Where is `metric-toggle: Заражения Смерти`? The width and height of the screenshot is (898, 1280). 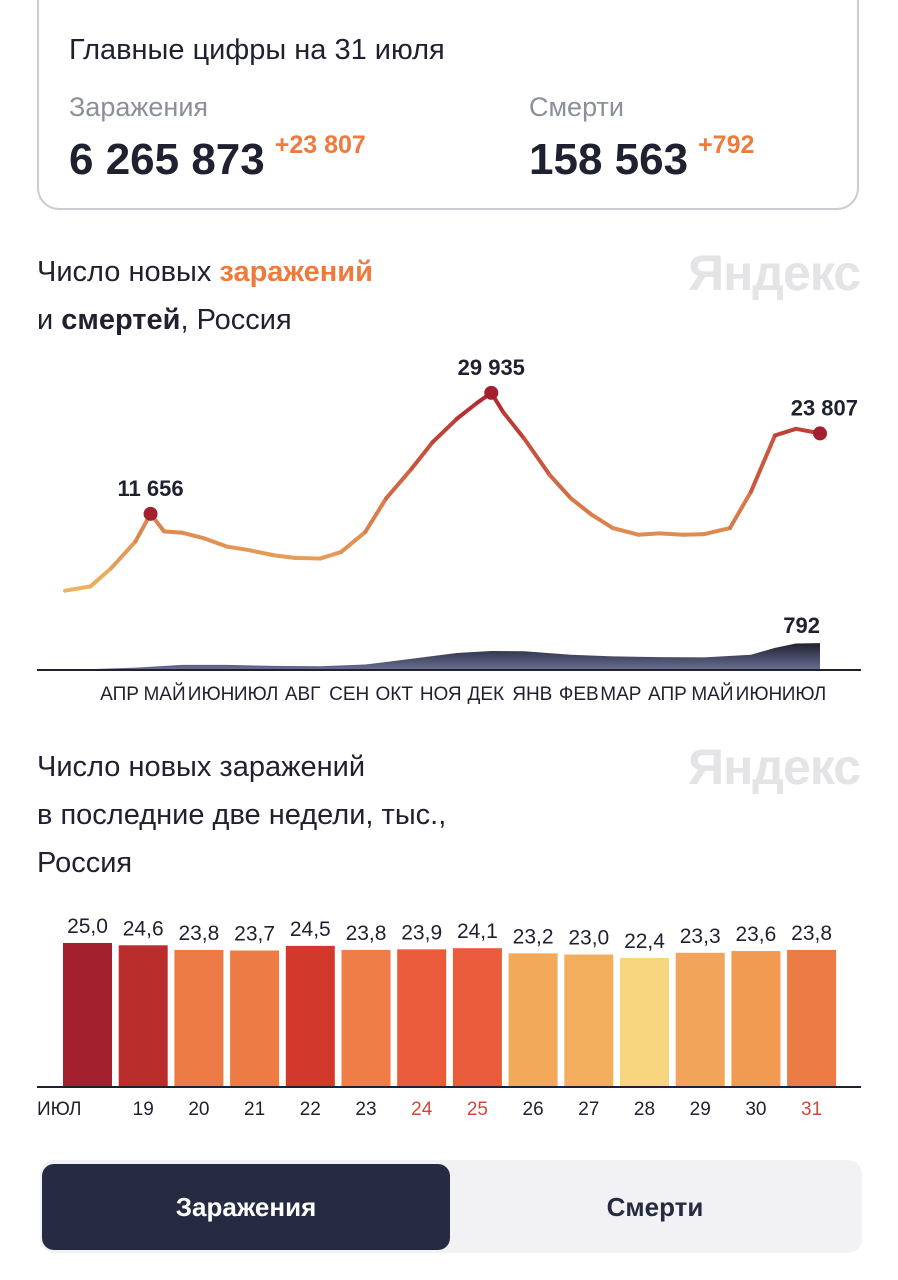 metric-toggle: Заражения Смерти is located at coordinates (451, 1206).